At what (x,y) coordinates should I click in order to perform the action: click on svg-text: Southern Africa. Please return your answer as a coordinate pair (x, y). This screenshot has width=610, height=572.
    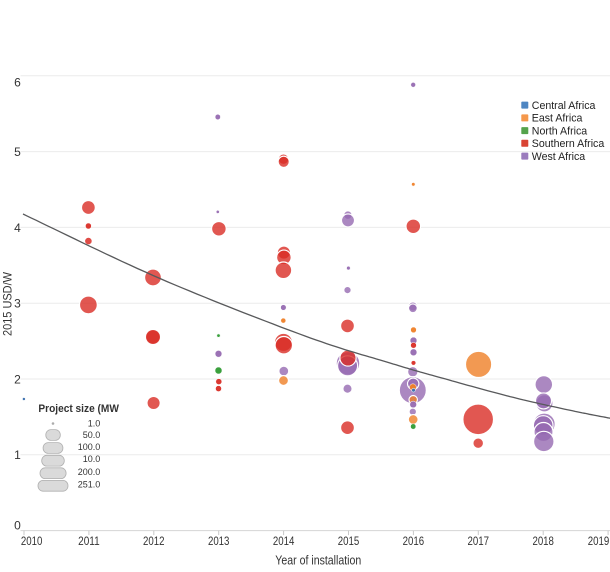
    Looking at the image, I should click on (568, 144).